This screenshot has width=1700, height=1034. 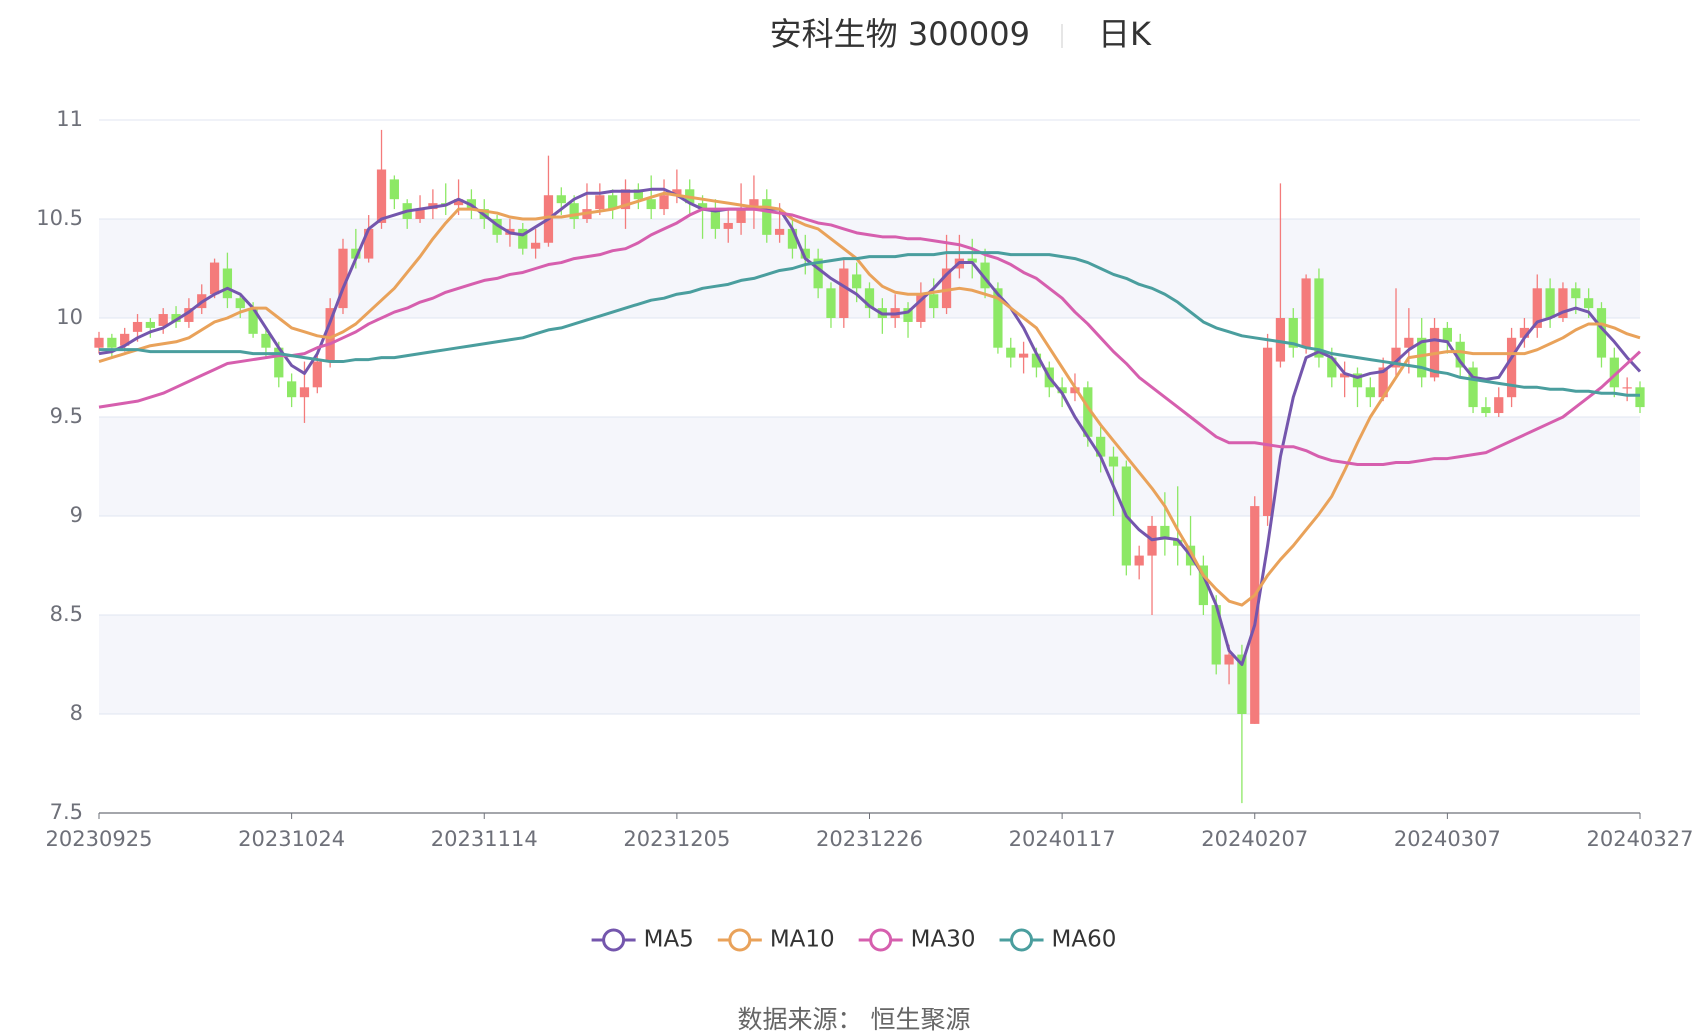 What do you see at coordinates (669, 940) in the screenshot?
I see `legend-label: MA5` at bounding box center [669, 940].